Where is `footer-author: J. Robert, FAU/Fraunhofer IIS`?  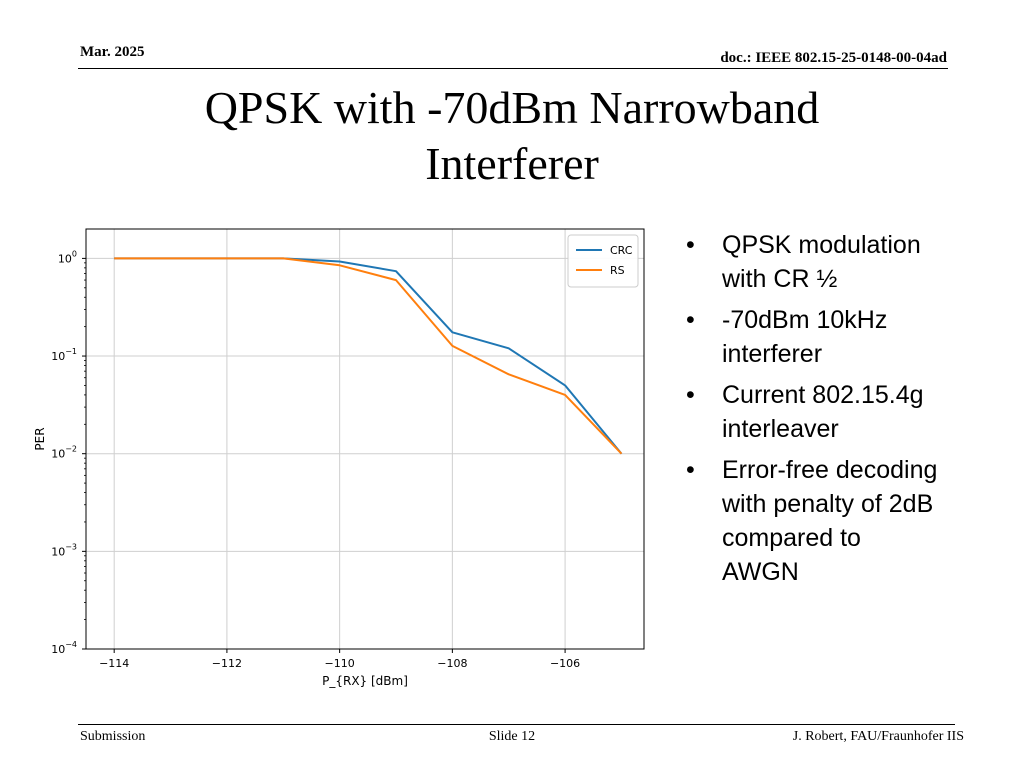 footer-author: J. Robert, FAU/Fraunhofer IIS is located at coordinates (878, 736).